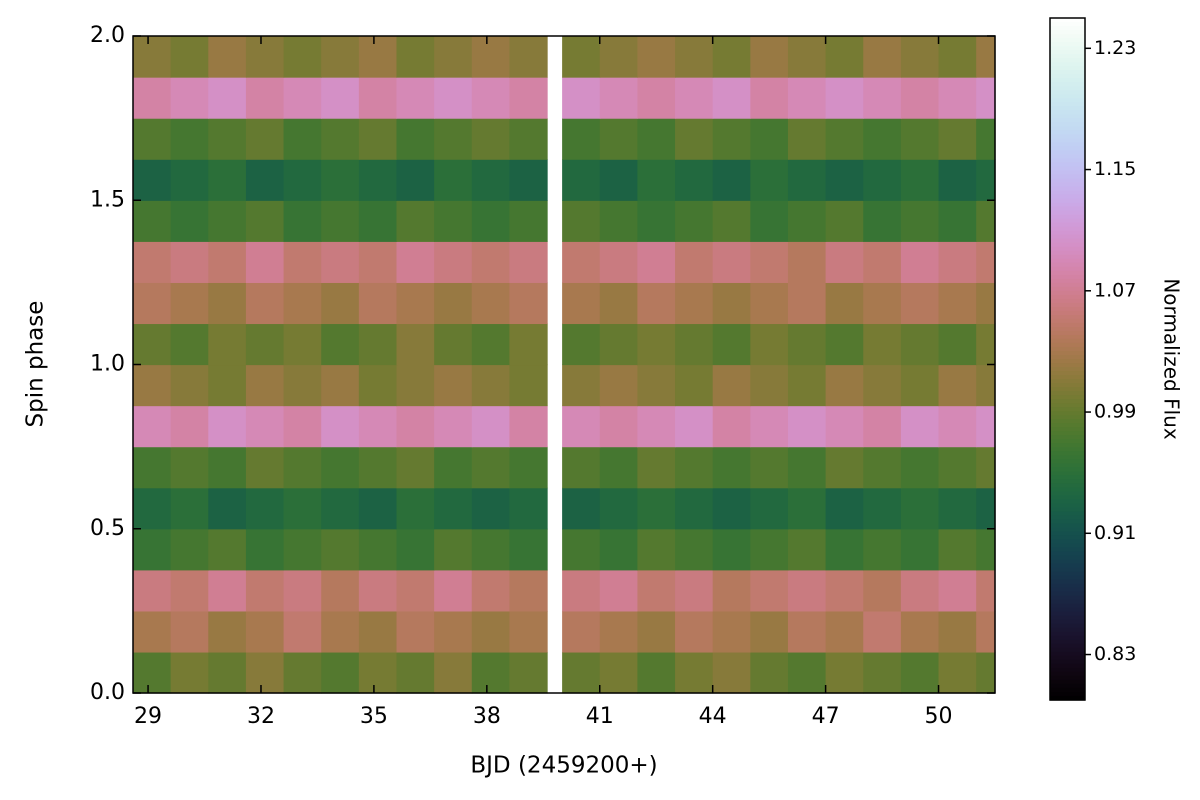 The height and width of the screenshot is (800, 1200). I want to click on y-tick-label: 1.5, so click(107, 199).